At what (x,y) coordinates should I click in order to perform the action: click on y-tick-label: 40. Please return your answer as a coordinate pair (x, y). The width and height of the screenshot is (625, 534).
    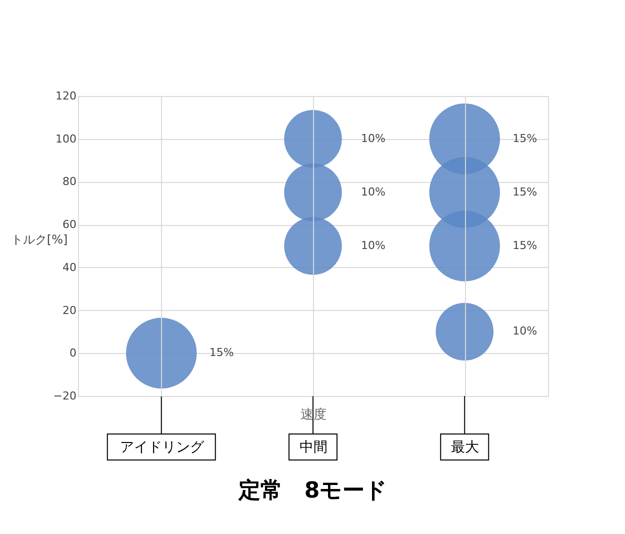
    Looking at the image, I should click on (69, 267).